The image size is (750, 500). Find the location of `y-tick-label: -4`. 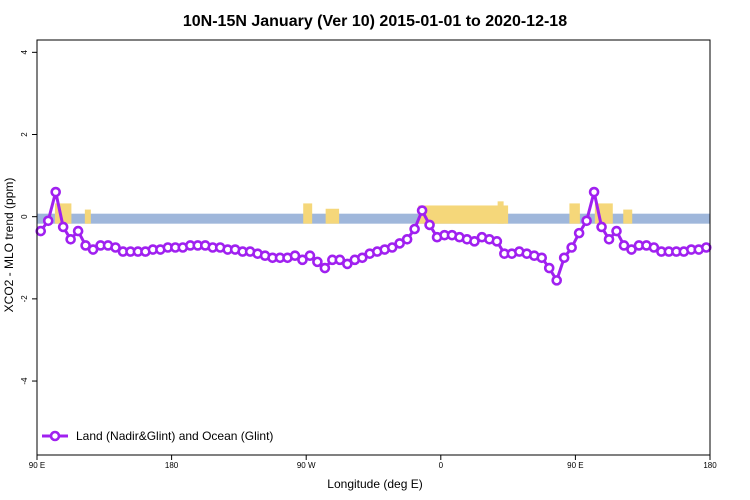

y-tick-label: -4 is located at coordinates (24, 381).